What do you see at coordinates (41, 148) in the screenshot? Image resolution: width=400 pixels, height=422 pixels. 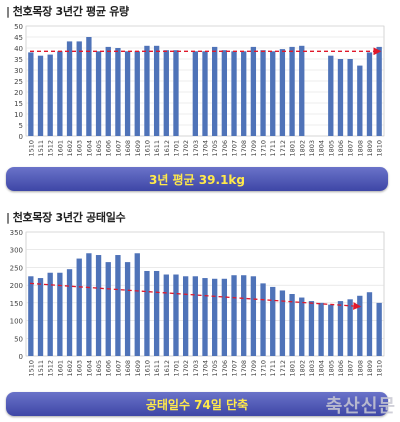 I see `x-tick-label: 1511` at bounding box center [41, 148].